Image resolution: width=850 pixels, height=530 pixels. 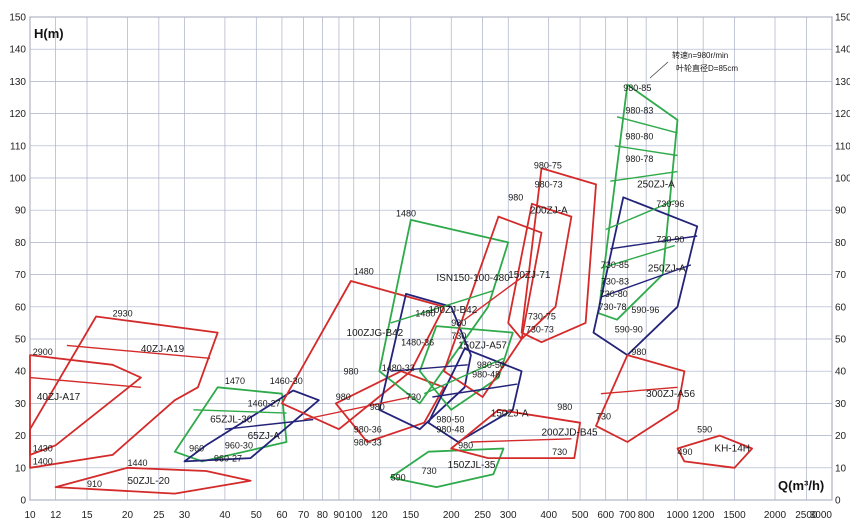 What do you see at coordinates (228, 458) in the screenshot?
I see `point-label: 960-27` at bounding box center [228, 458].